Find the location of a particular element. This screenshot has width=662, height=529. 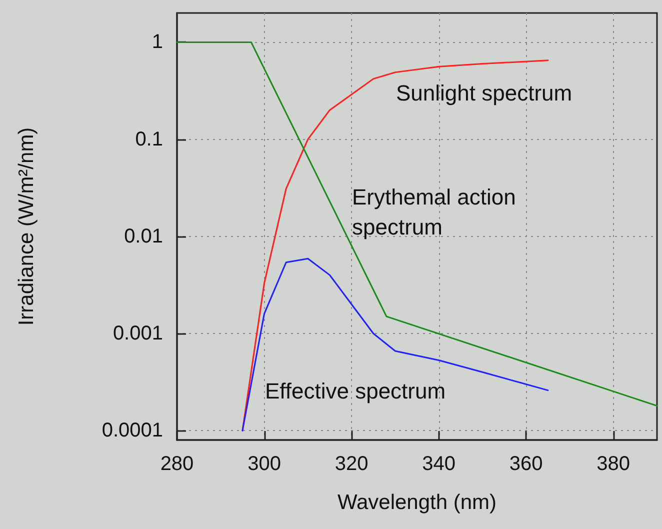

series-label: Sunlight spectrum is located at coordinates (484, 93).